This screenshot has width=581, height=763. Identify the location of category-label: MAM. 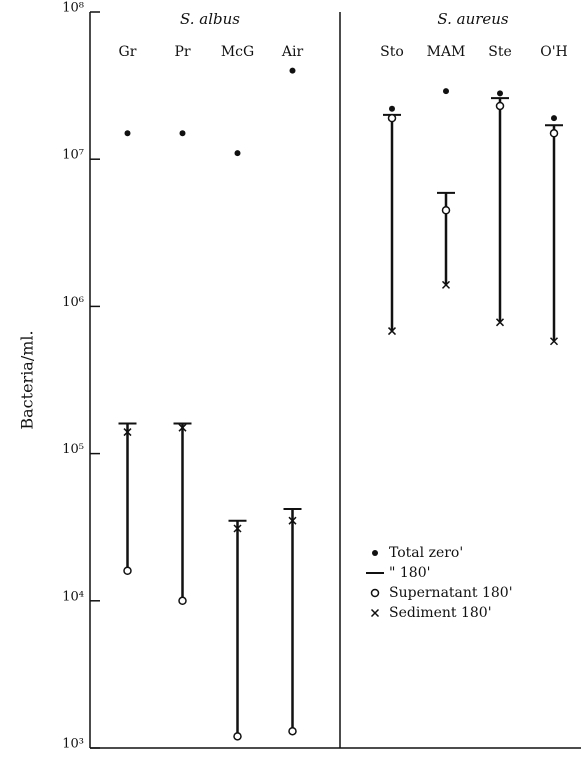
(446, 52).